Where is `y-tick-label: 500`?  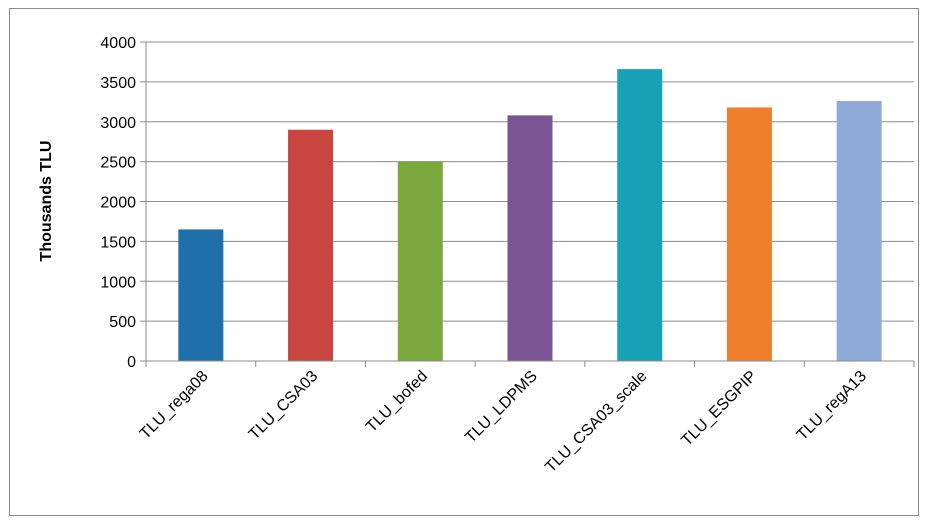 y-tick-label: 500 is located at coordinates (122, 322).